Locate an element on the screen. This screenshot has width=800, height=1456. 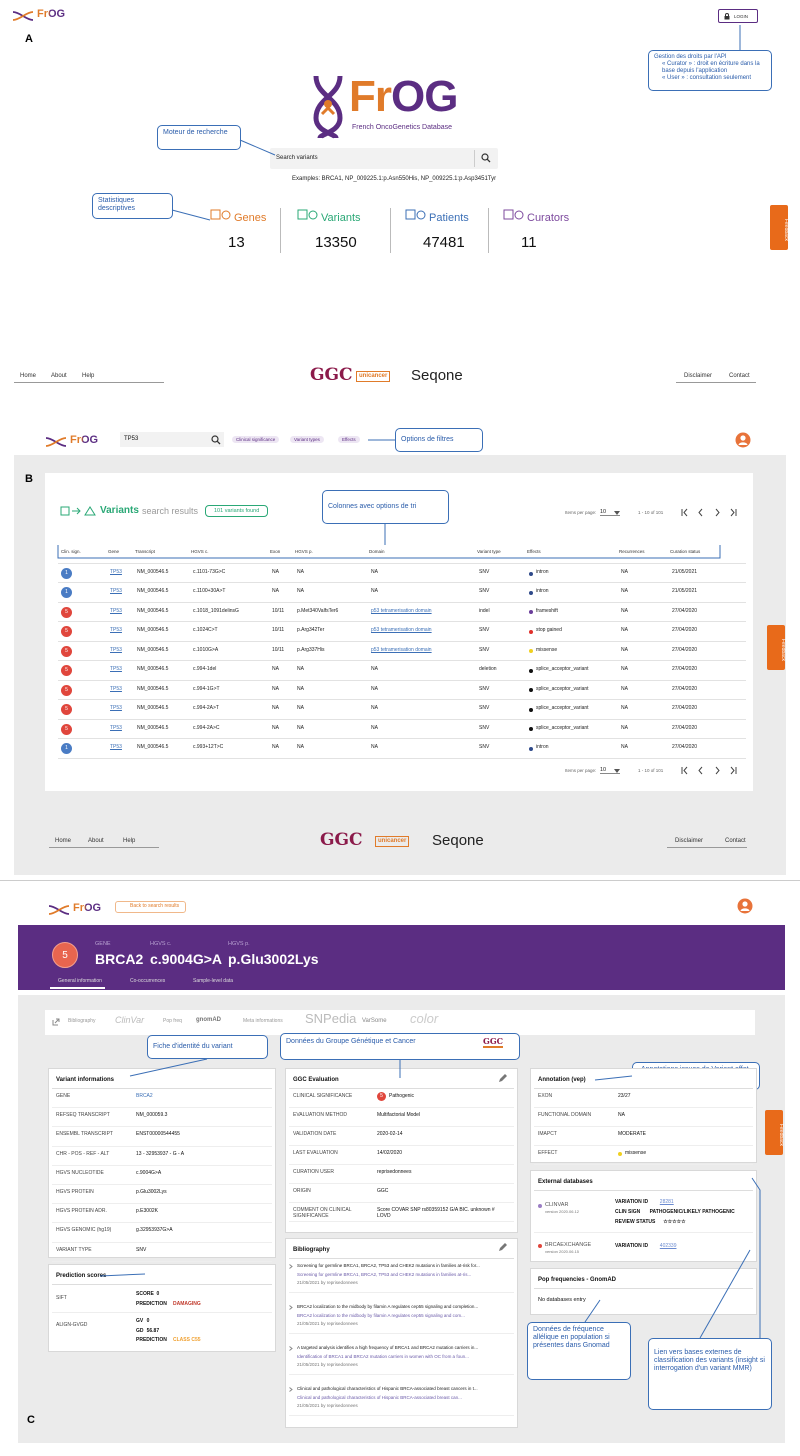
filter-pill: Variant types is located at coordinates (307, 440).